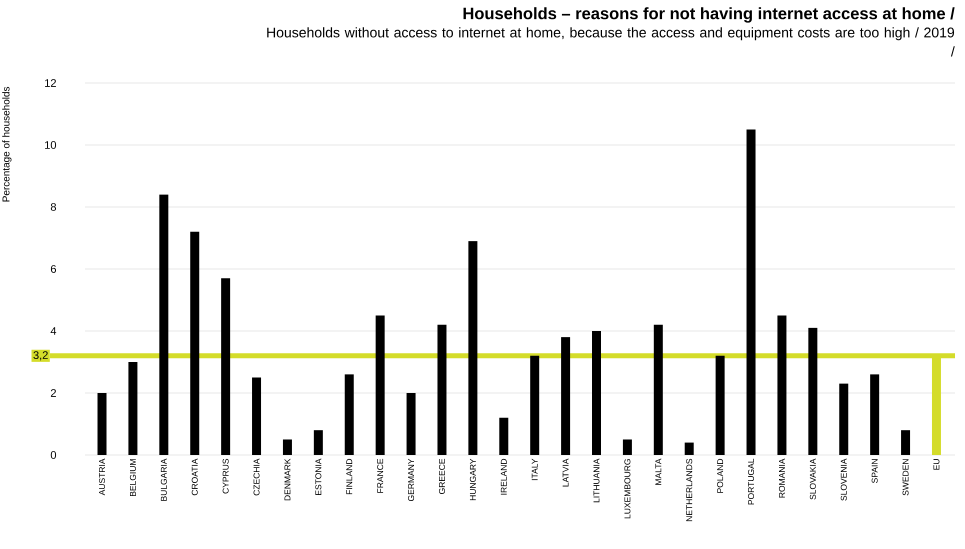 The image size is (965, 549). I want to click on x-tick-label: GERMANY, so click(411, 480).